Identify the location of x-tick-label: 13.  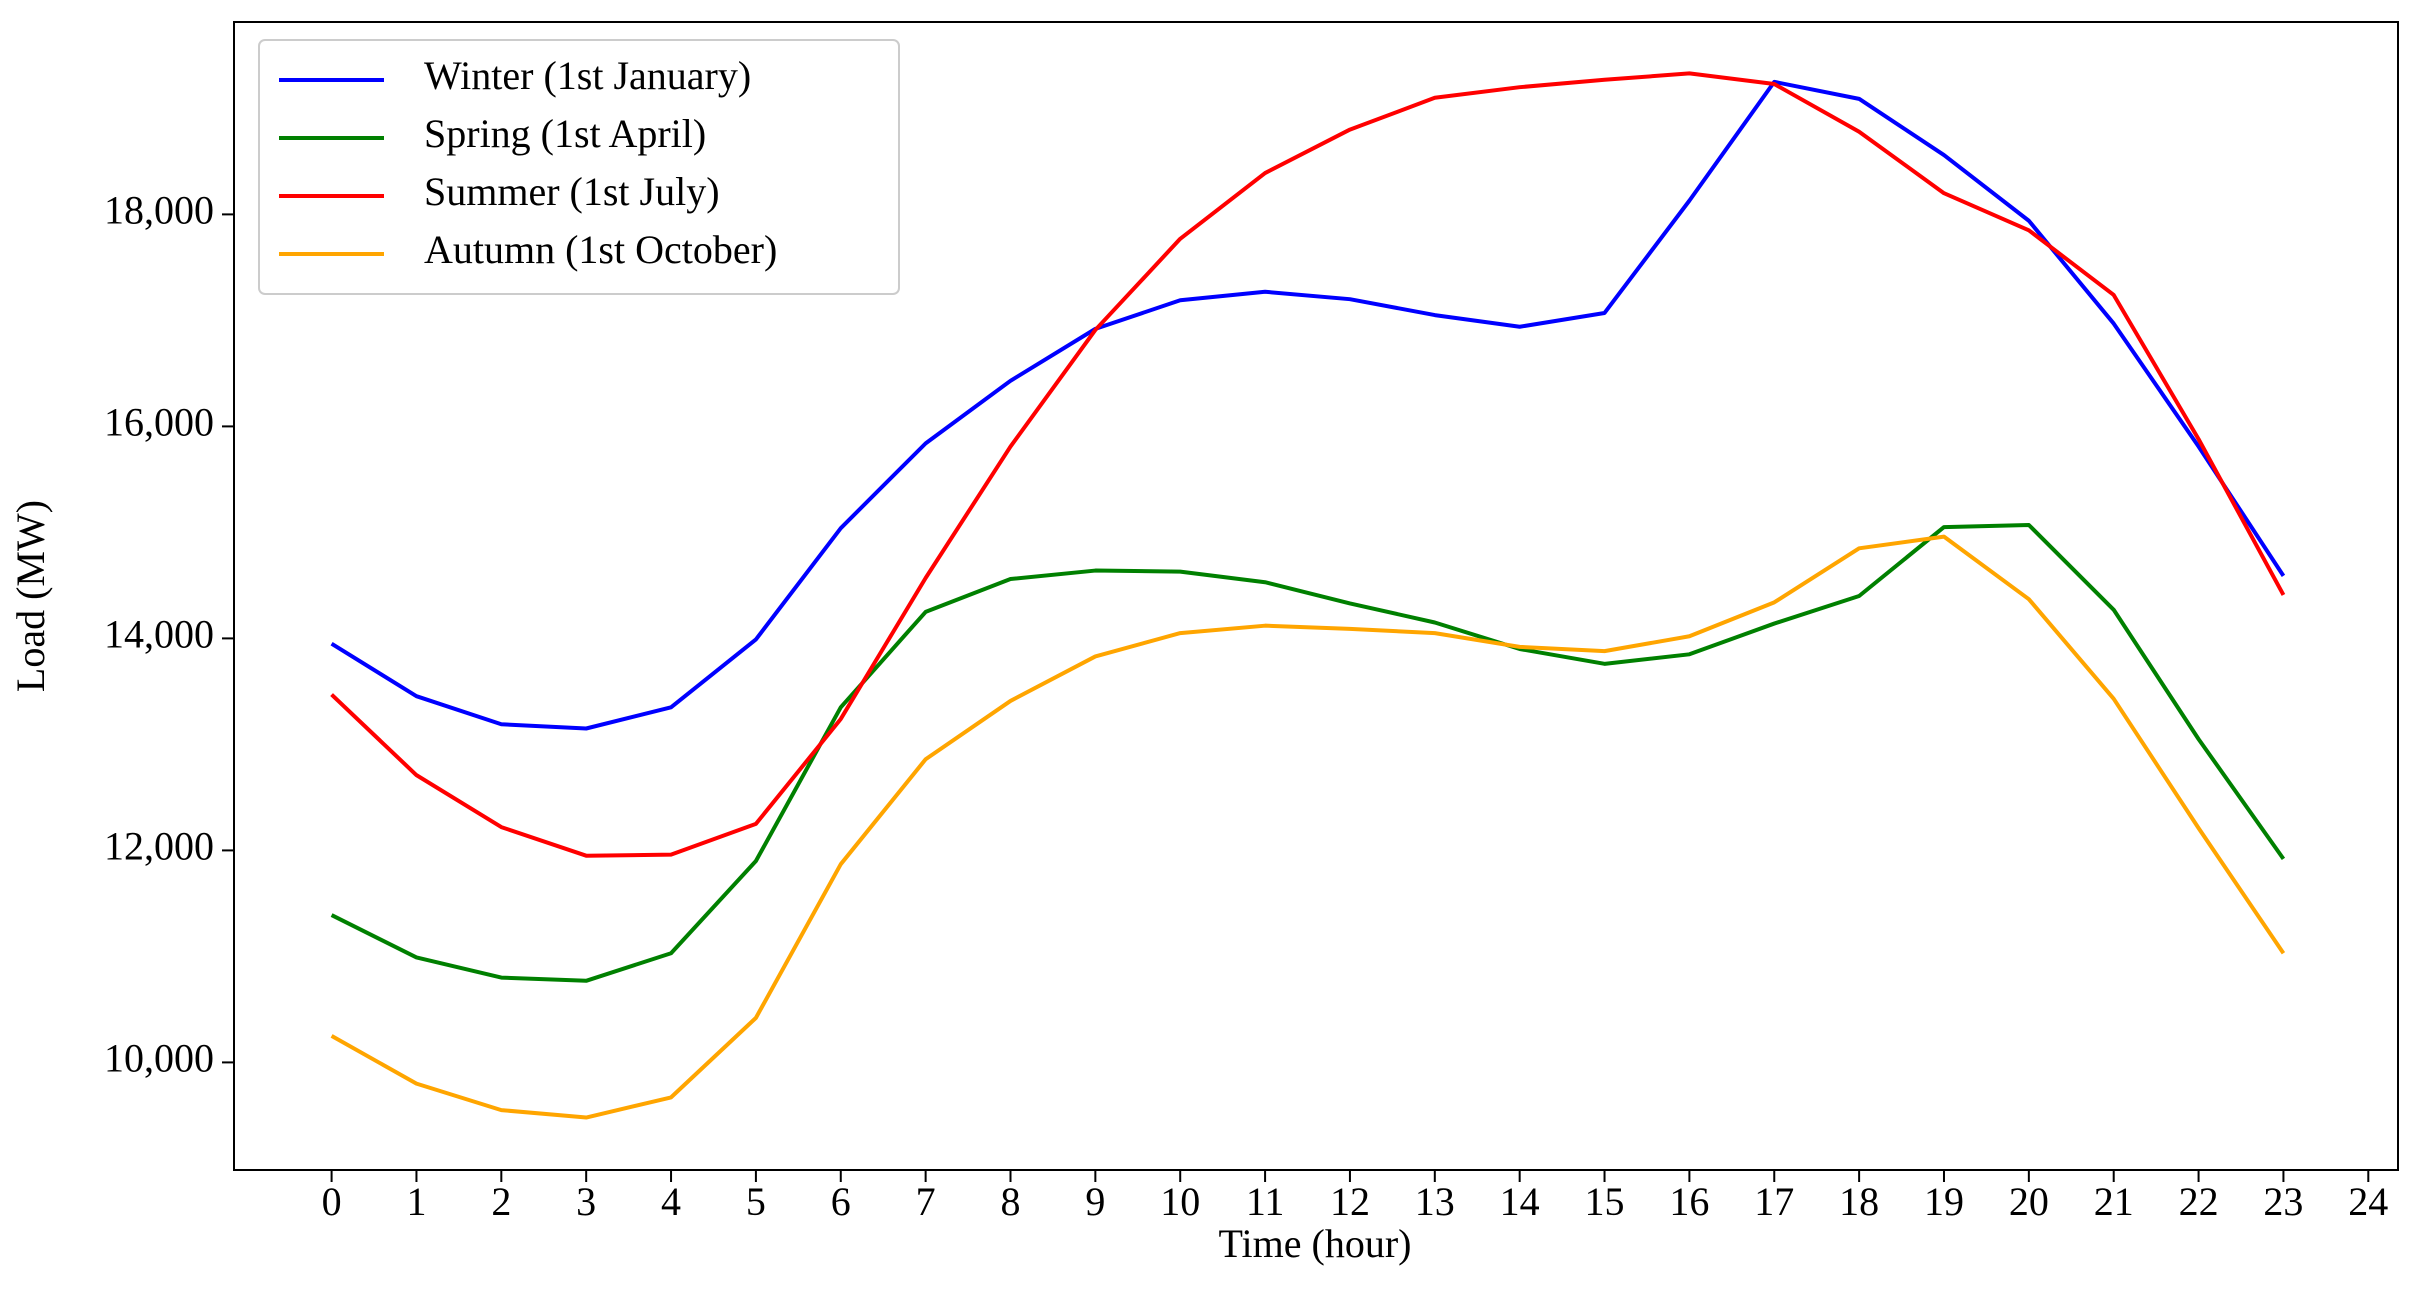
(1435, 1201).